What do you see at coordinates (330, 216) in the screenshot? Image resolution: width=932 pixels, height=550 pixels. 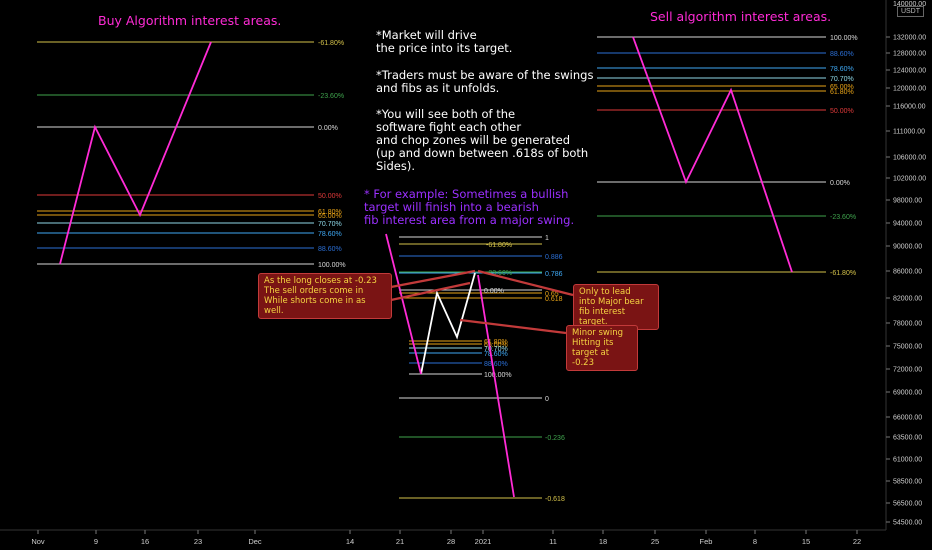 I see `fib-label-buy-5: 65.00%` at bounding box center [330, 216].